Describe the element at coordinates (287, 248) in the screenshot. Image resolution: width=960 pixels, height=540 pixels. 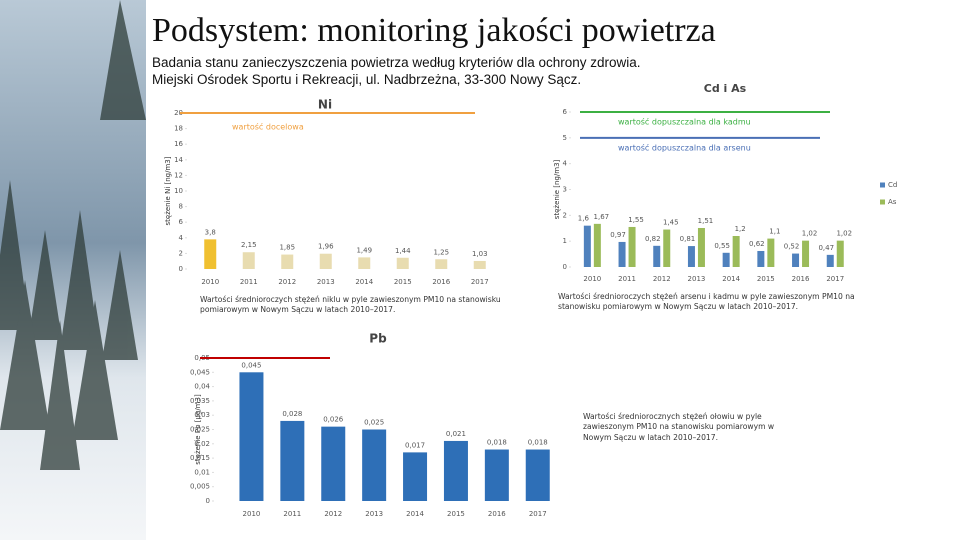
I see `value-label: 1,85` at that location.